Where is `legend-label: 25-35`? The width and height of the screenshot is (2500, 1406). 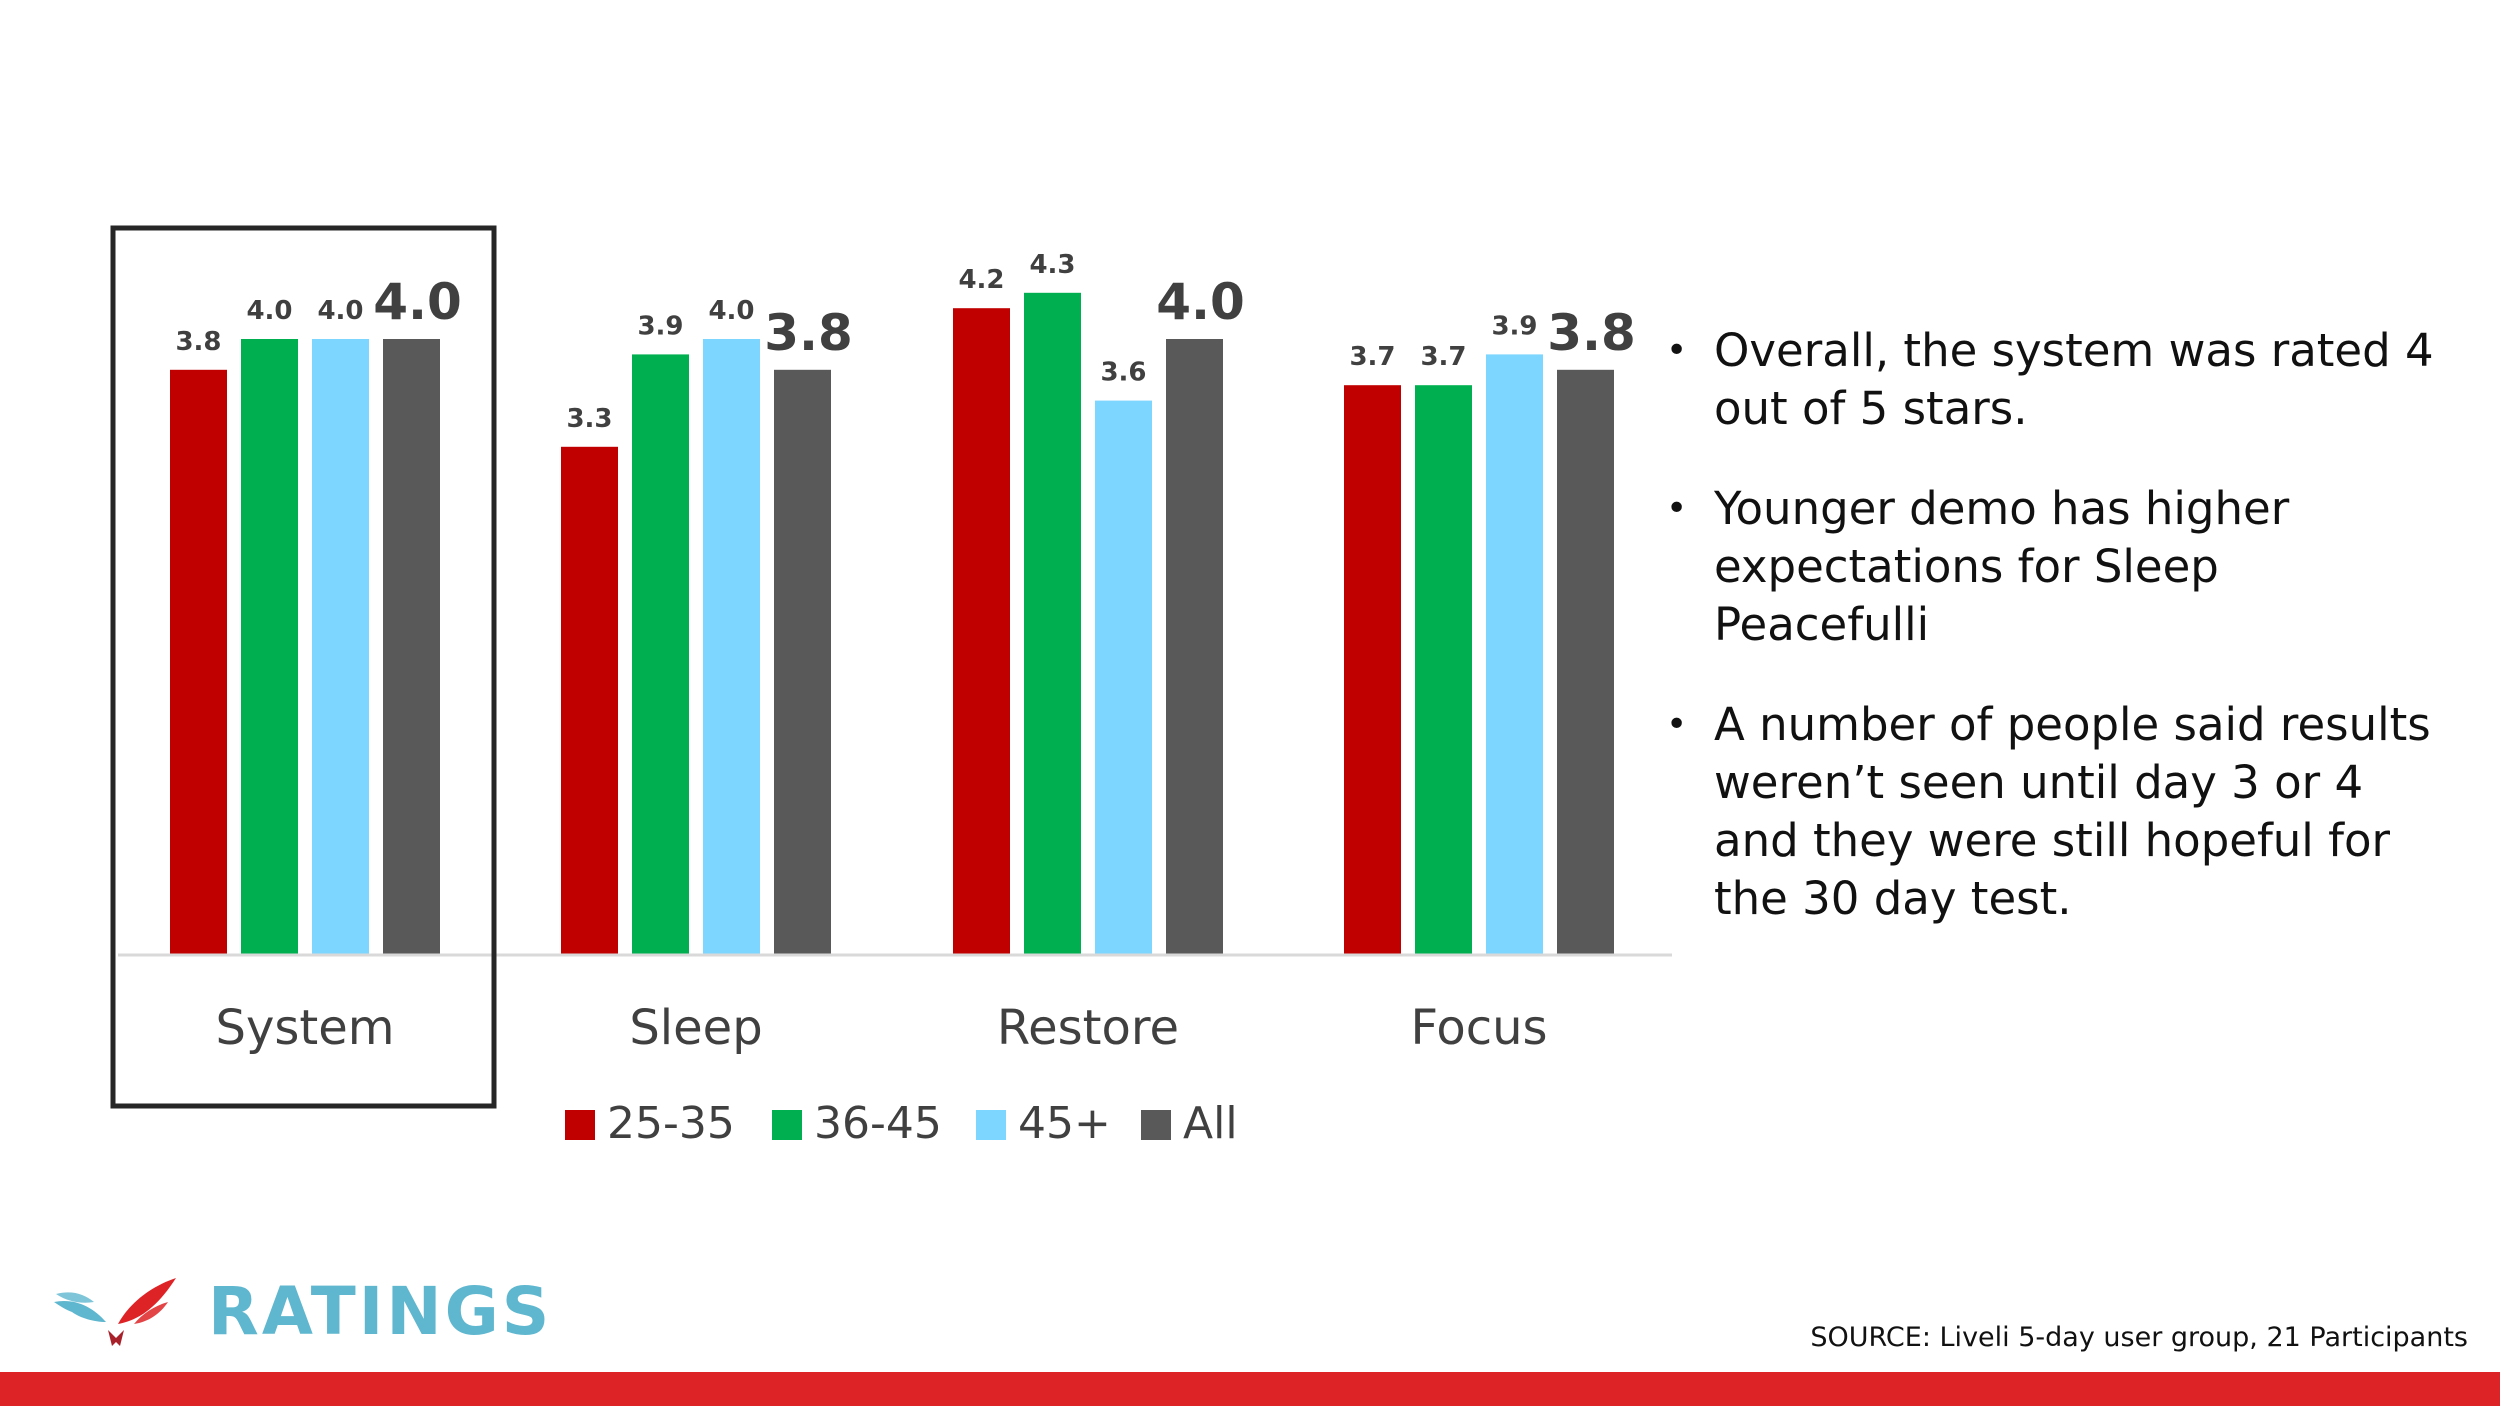
legend-label: 25-35 is located at coordinates (671, 1123).